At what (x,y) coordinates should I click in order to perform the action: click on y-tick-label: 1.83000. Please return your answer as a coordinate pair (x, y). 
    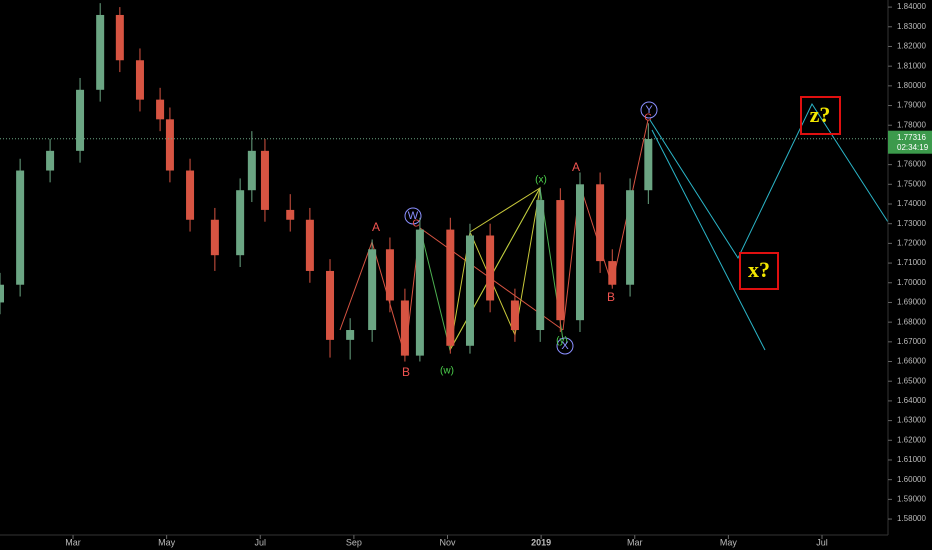
    Looking at the image, I should click on (911, 26).